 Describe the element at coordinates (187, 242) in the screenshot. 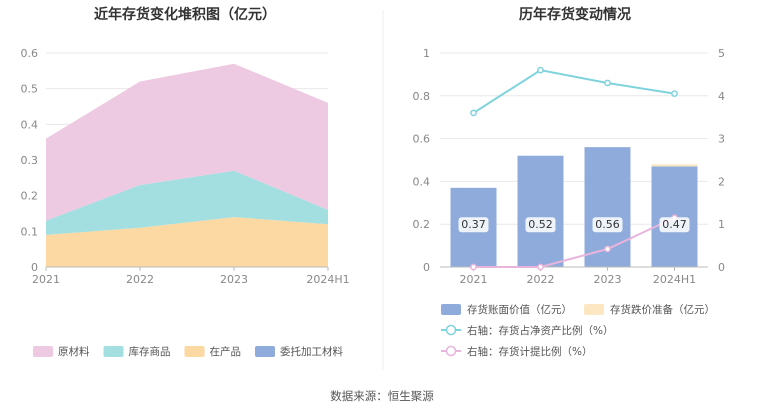

I see `area-在产品` at that location.